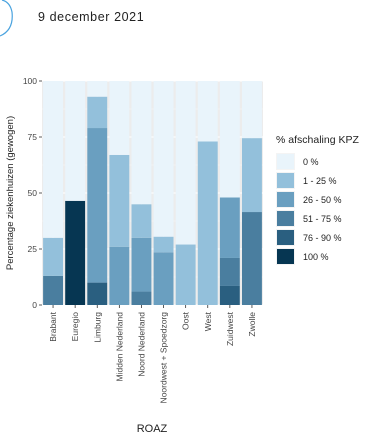 The height and width of the screenshot is (436, 369). Describe the element at coordinates (317, 140) in the screenshot. I see `legend-title: % afschaling KPZ` at that location.